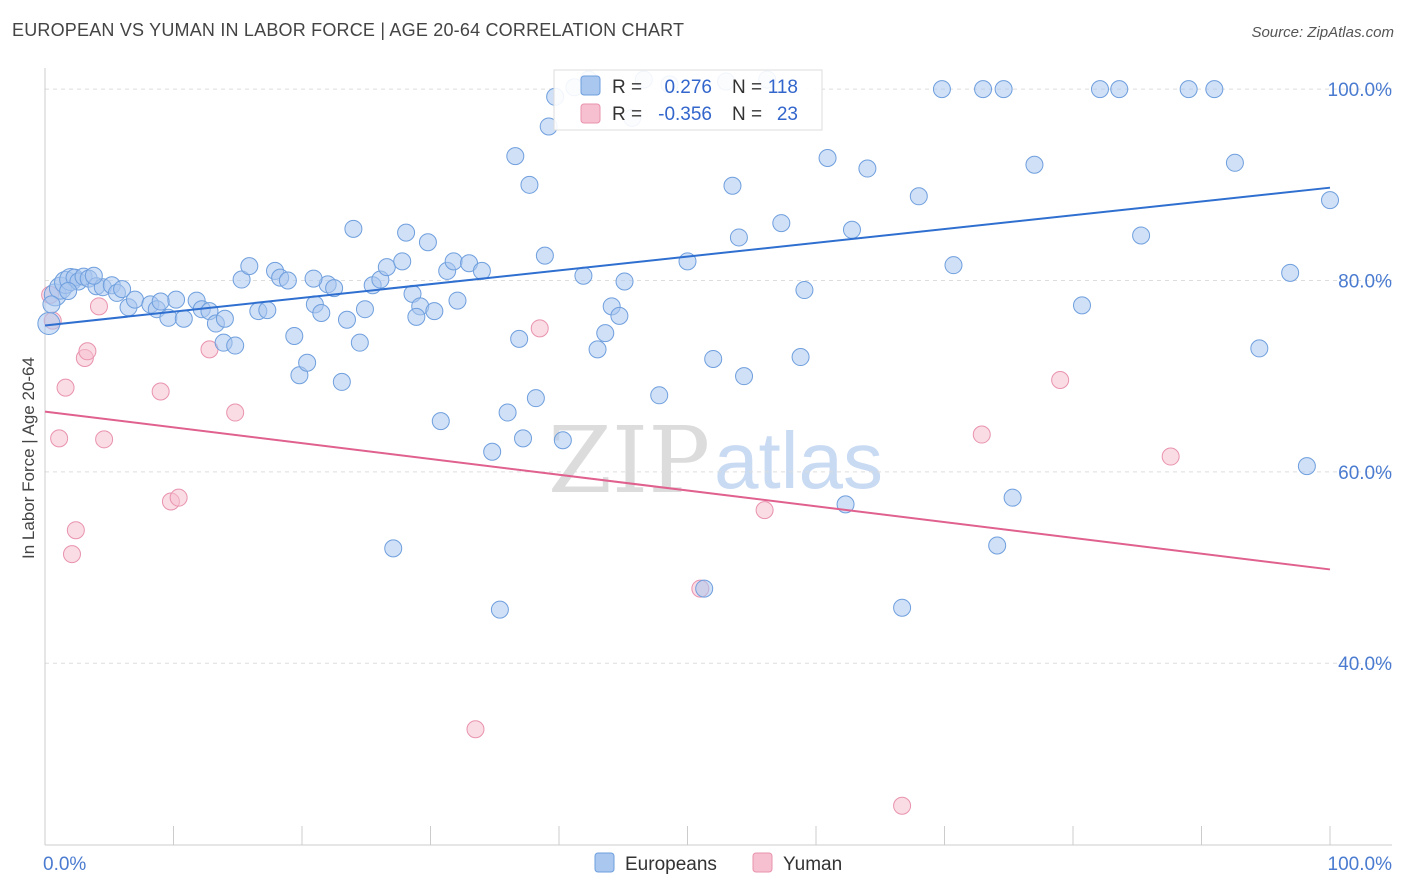 This screenshot has width=1406, height=892. What do you see at coordinates (783, 87) in the screenshot?
I see `europeans-n-value: 118` at bounding box center [783, 87].